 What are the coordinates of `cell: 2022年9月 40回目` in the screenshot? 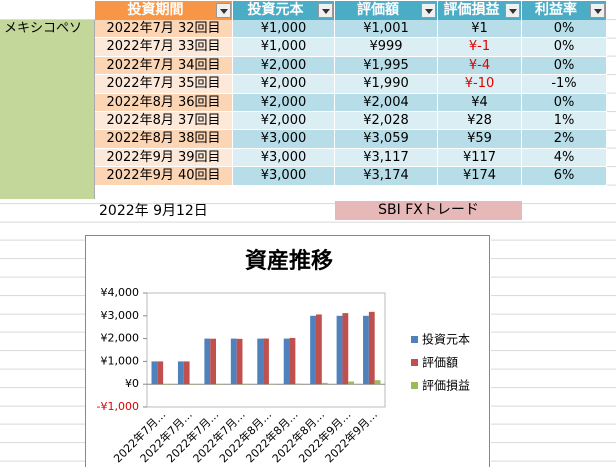 It's located at (164, 176).